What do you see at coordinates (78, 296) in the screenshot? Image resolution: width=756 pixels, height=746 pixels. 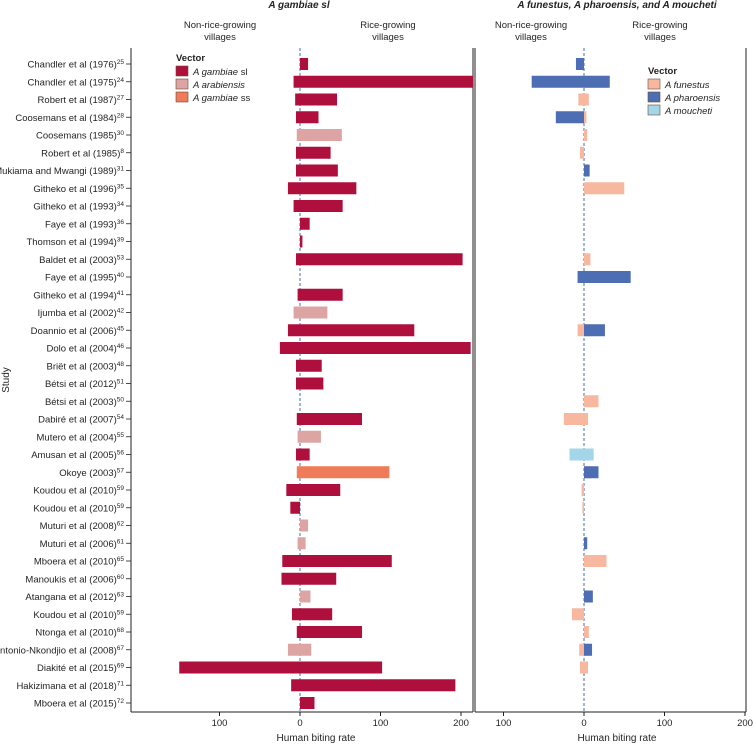 I see `study-label: Githeko et al (1994)41` at bounding box center [78, 296].